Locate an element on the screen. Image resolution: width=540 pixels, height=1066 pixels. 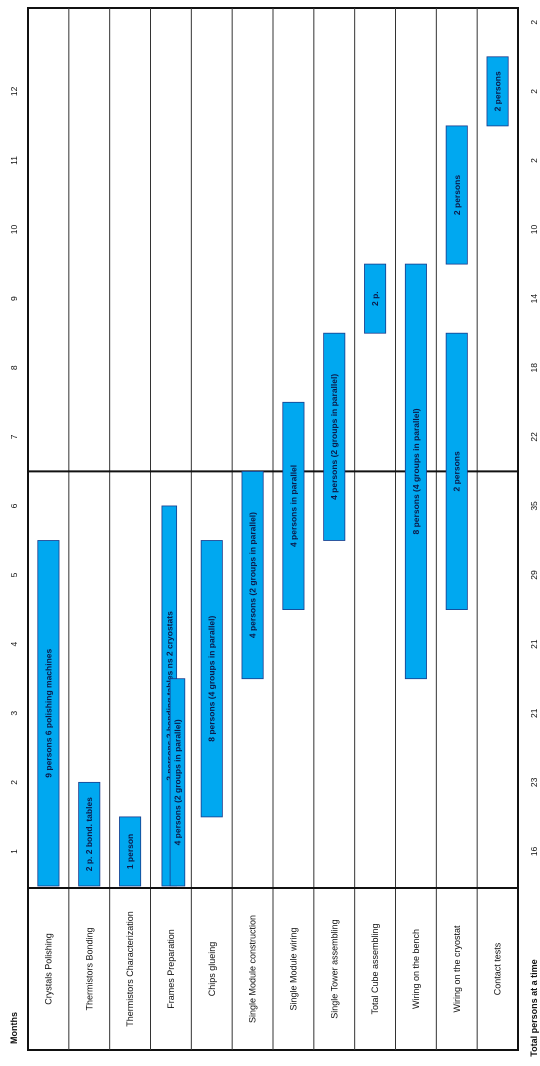
month-tick-label: 7 is located at coordinates (14, 436).